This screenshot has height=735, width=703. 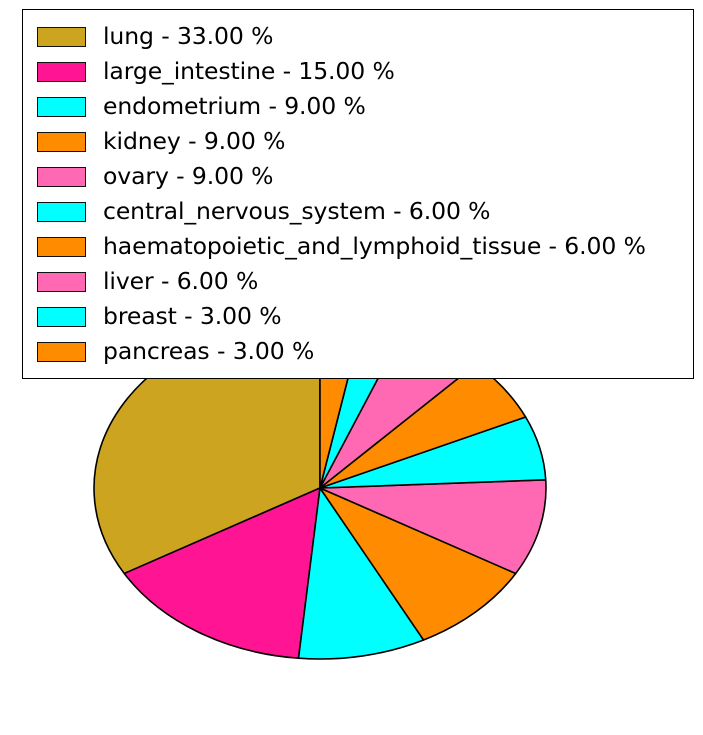 What do you see at coordinates (358, 316) in the screenshot?
I see `legend-item: breast - 3.00 %` at bounding box center [358, 316].